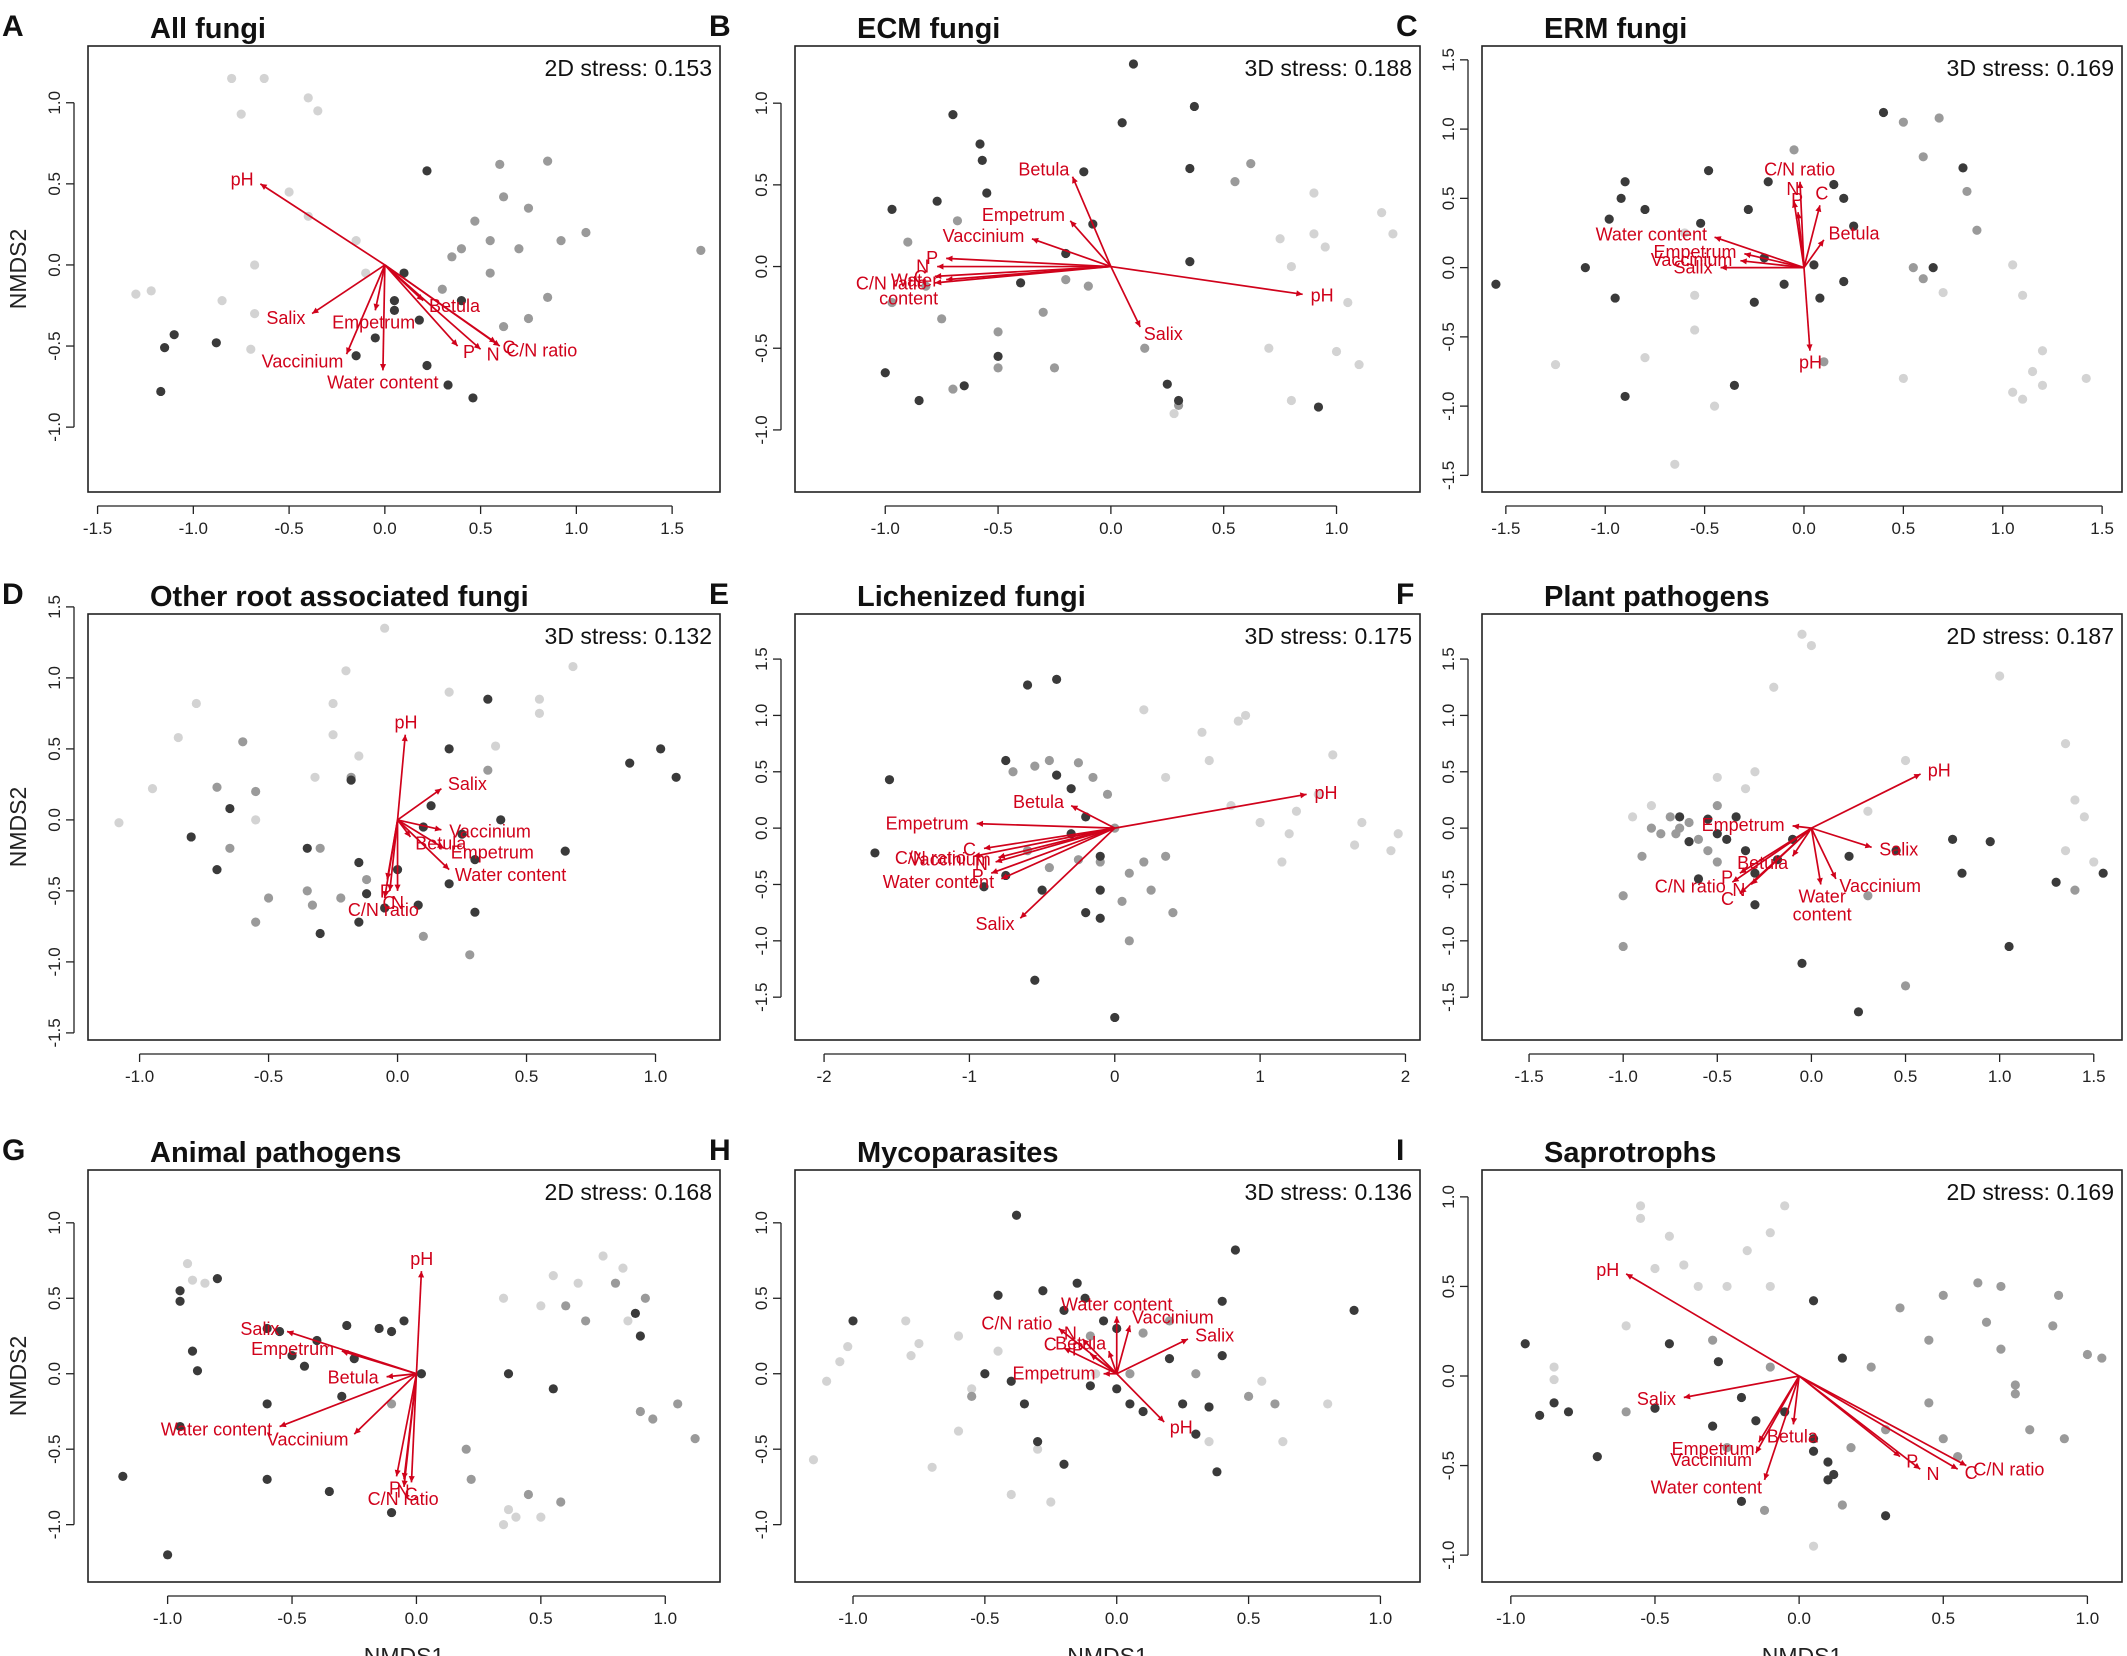  I want to click on env-vector-label-line: C, so click(920, 277).